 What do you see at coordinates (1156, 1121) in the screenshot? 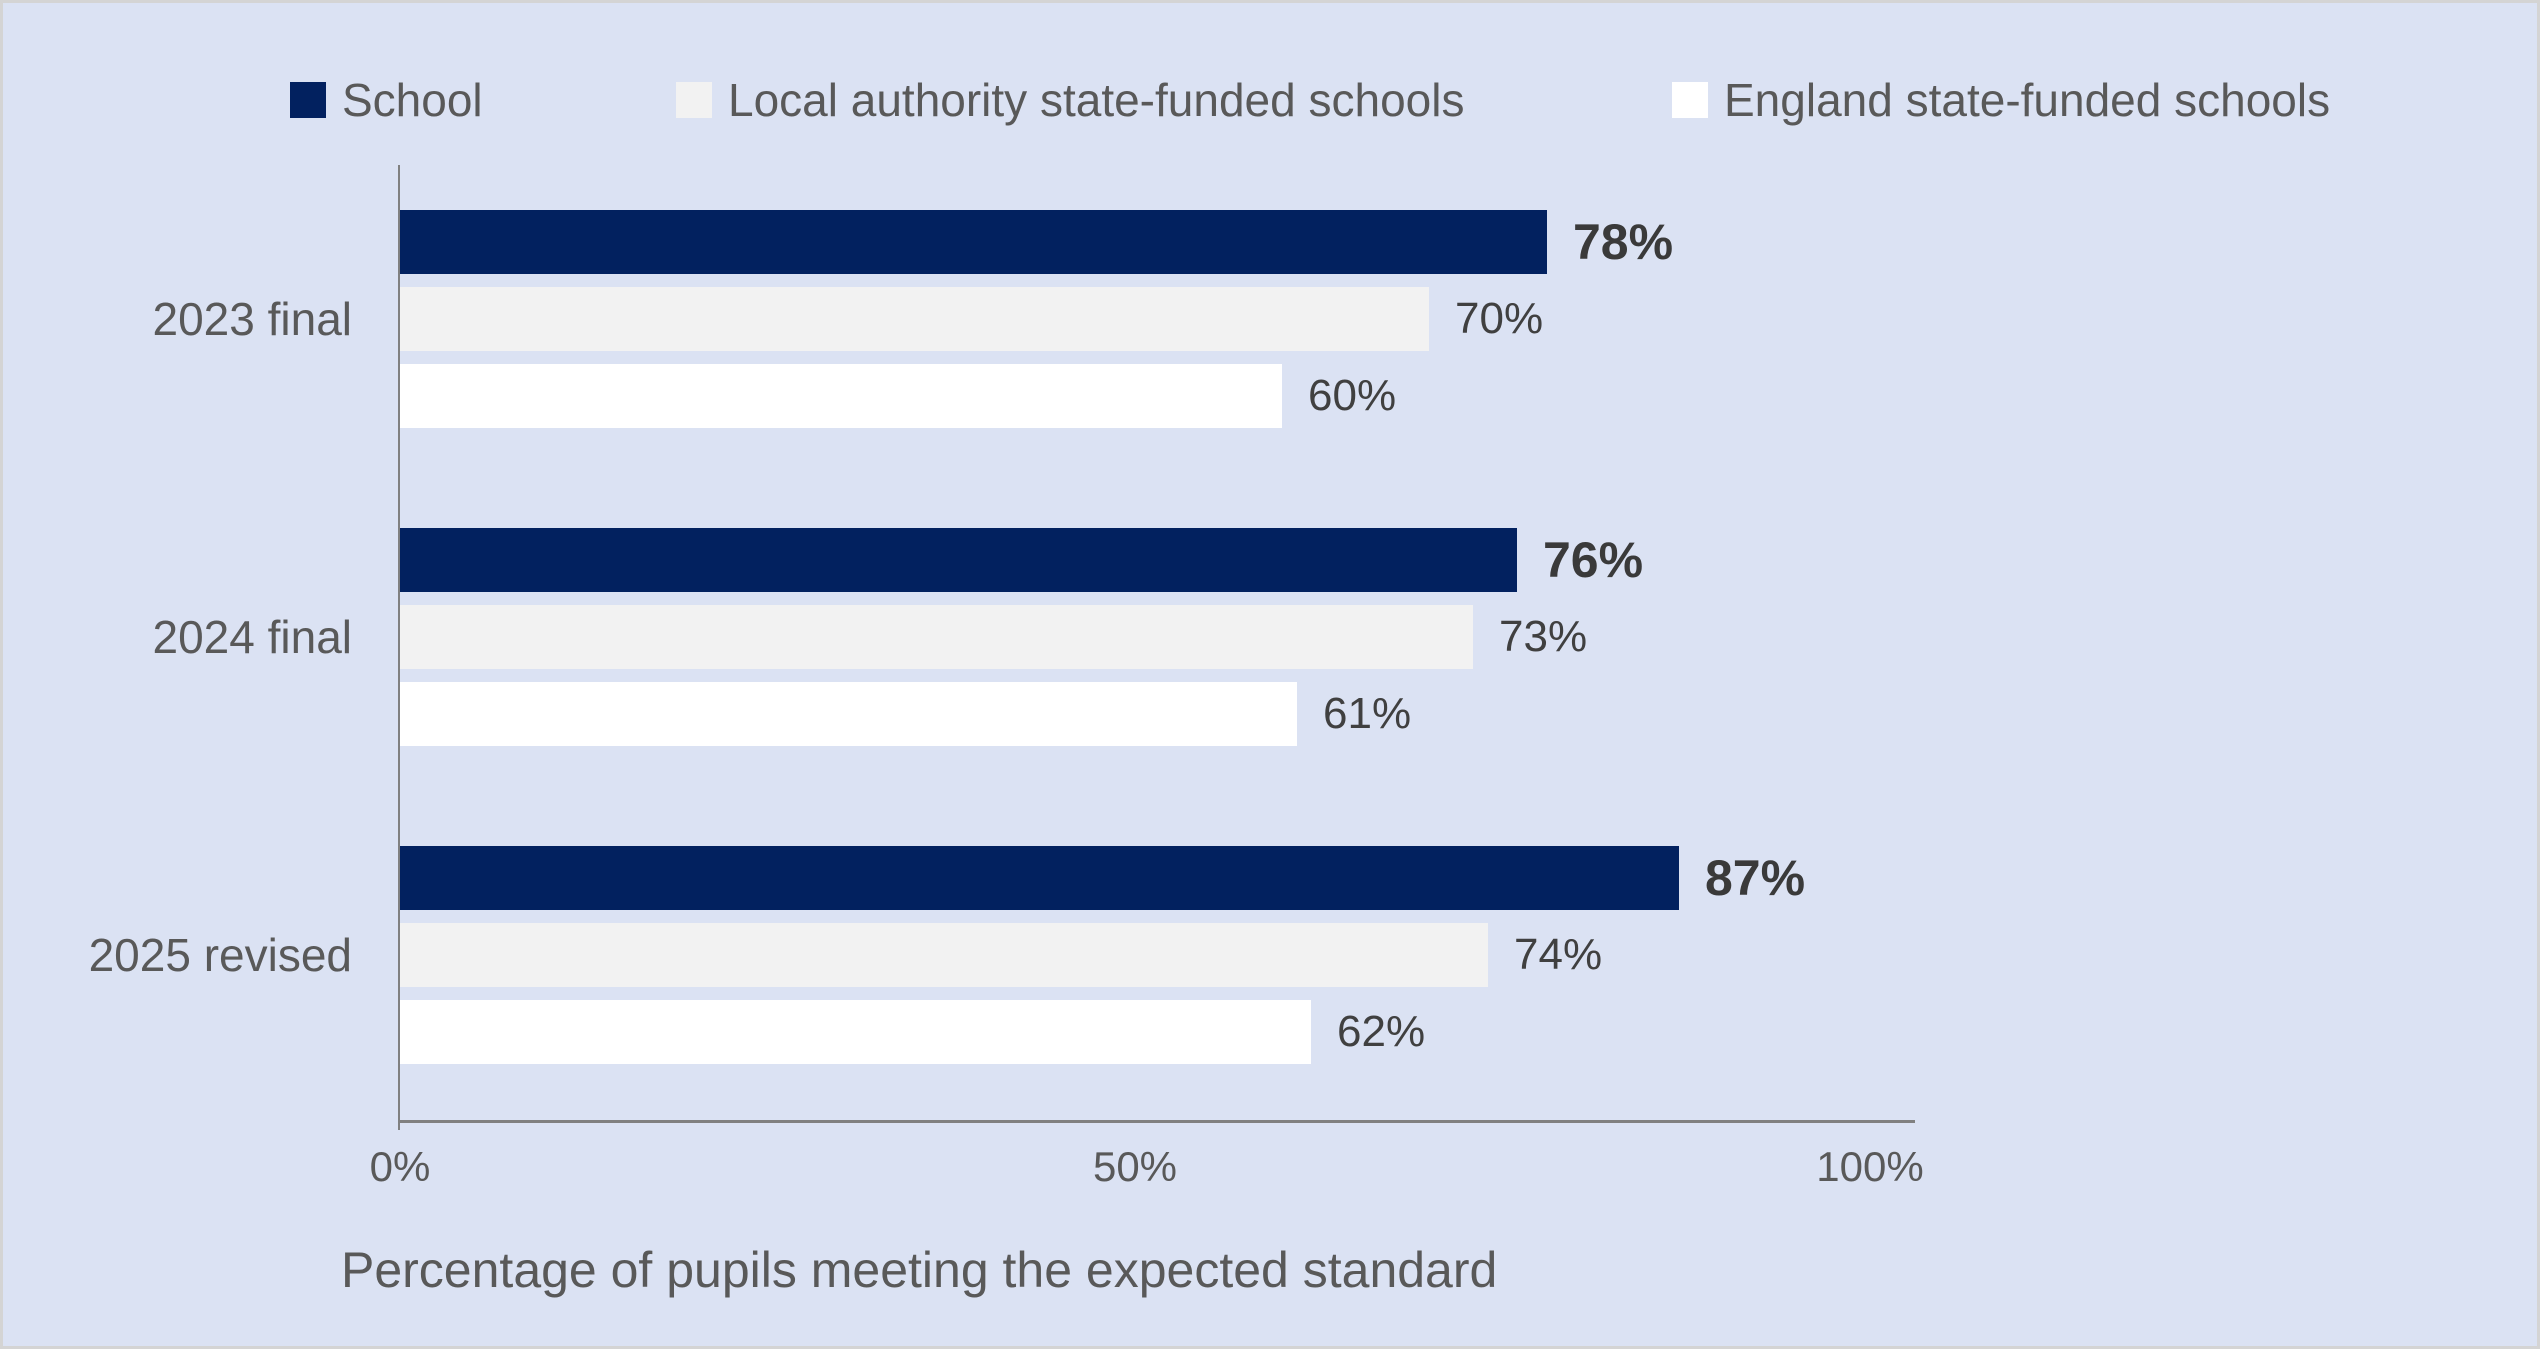
I see `x-axis-line` at bounding box center [1156, 1121].